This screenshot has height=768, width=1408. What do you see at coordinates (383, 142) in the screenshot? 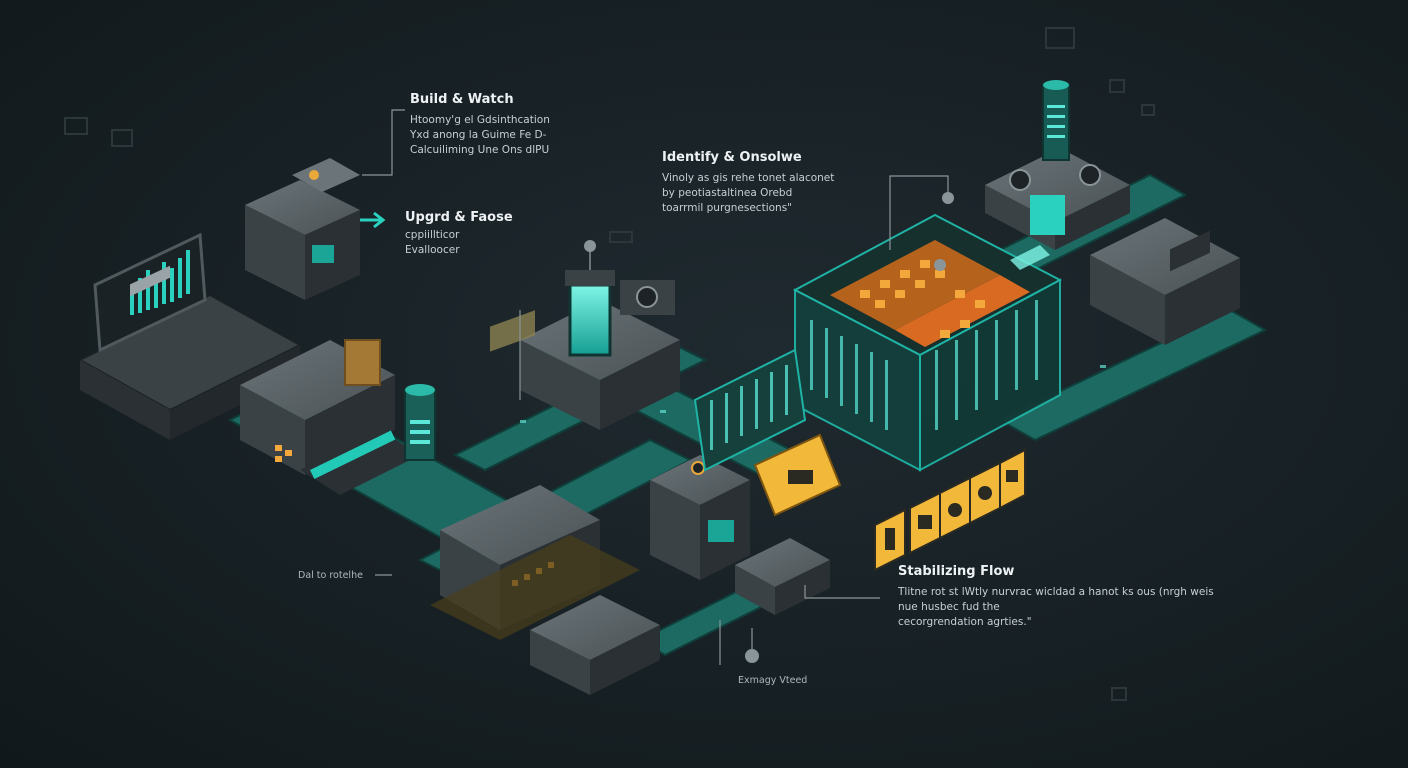
I see `build-callout-line` at bounding box center [383, 142].